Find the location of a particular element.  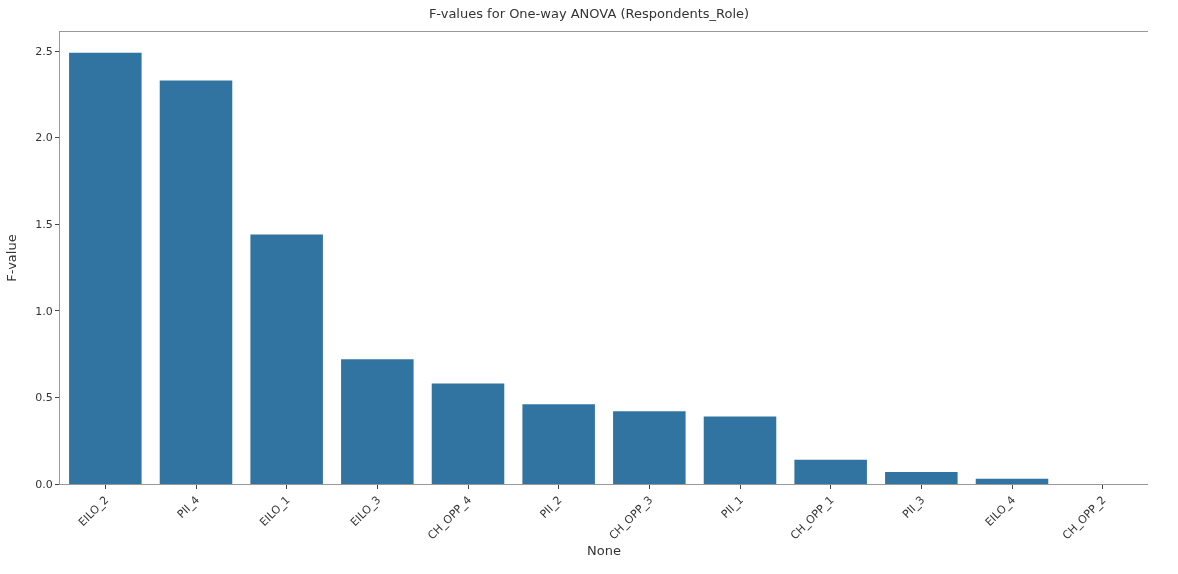

chart-title: F-values for One-way ANOVA (Respondents_Role) is located at coordinates (589, 13).